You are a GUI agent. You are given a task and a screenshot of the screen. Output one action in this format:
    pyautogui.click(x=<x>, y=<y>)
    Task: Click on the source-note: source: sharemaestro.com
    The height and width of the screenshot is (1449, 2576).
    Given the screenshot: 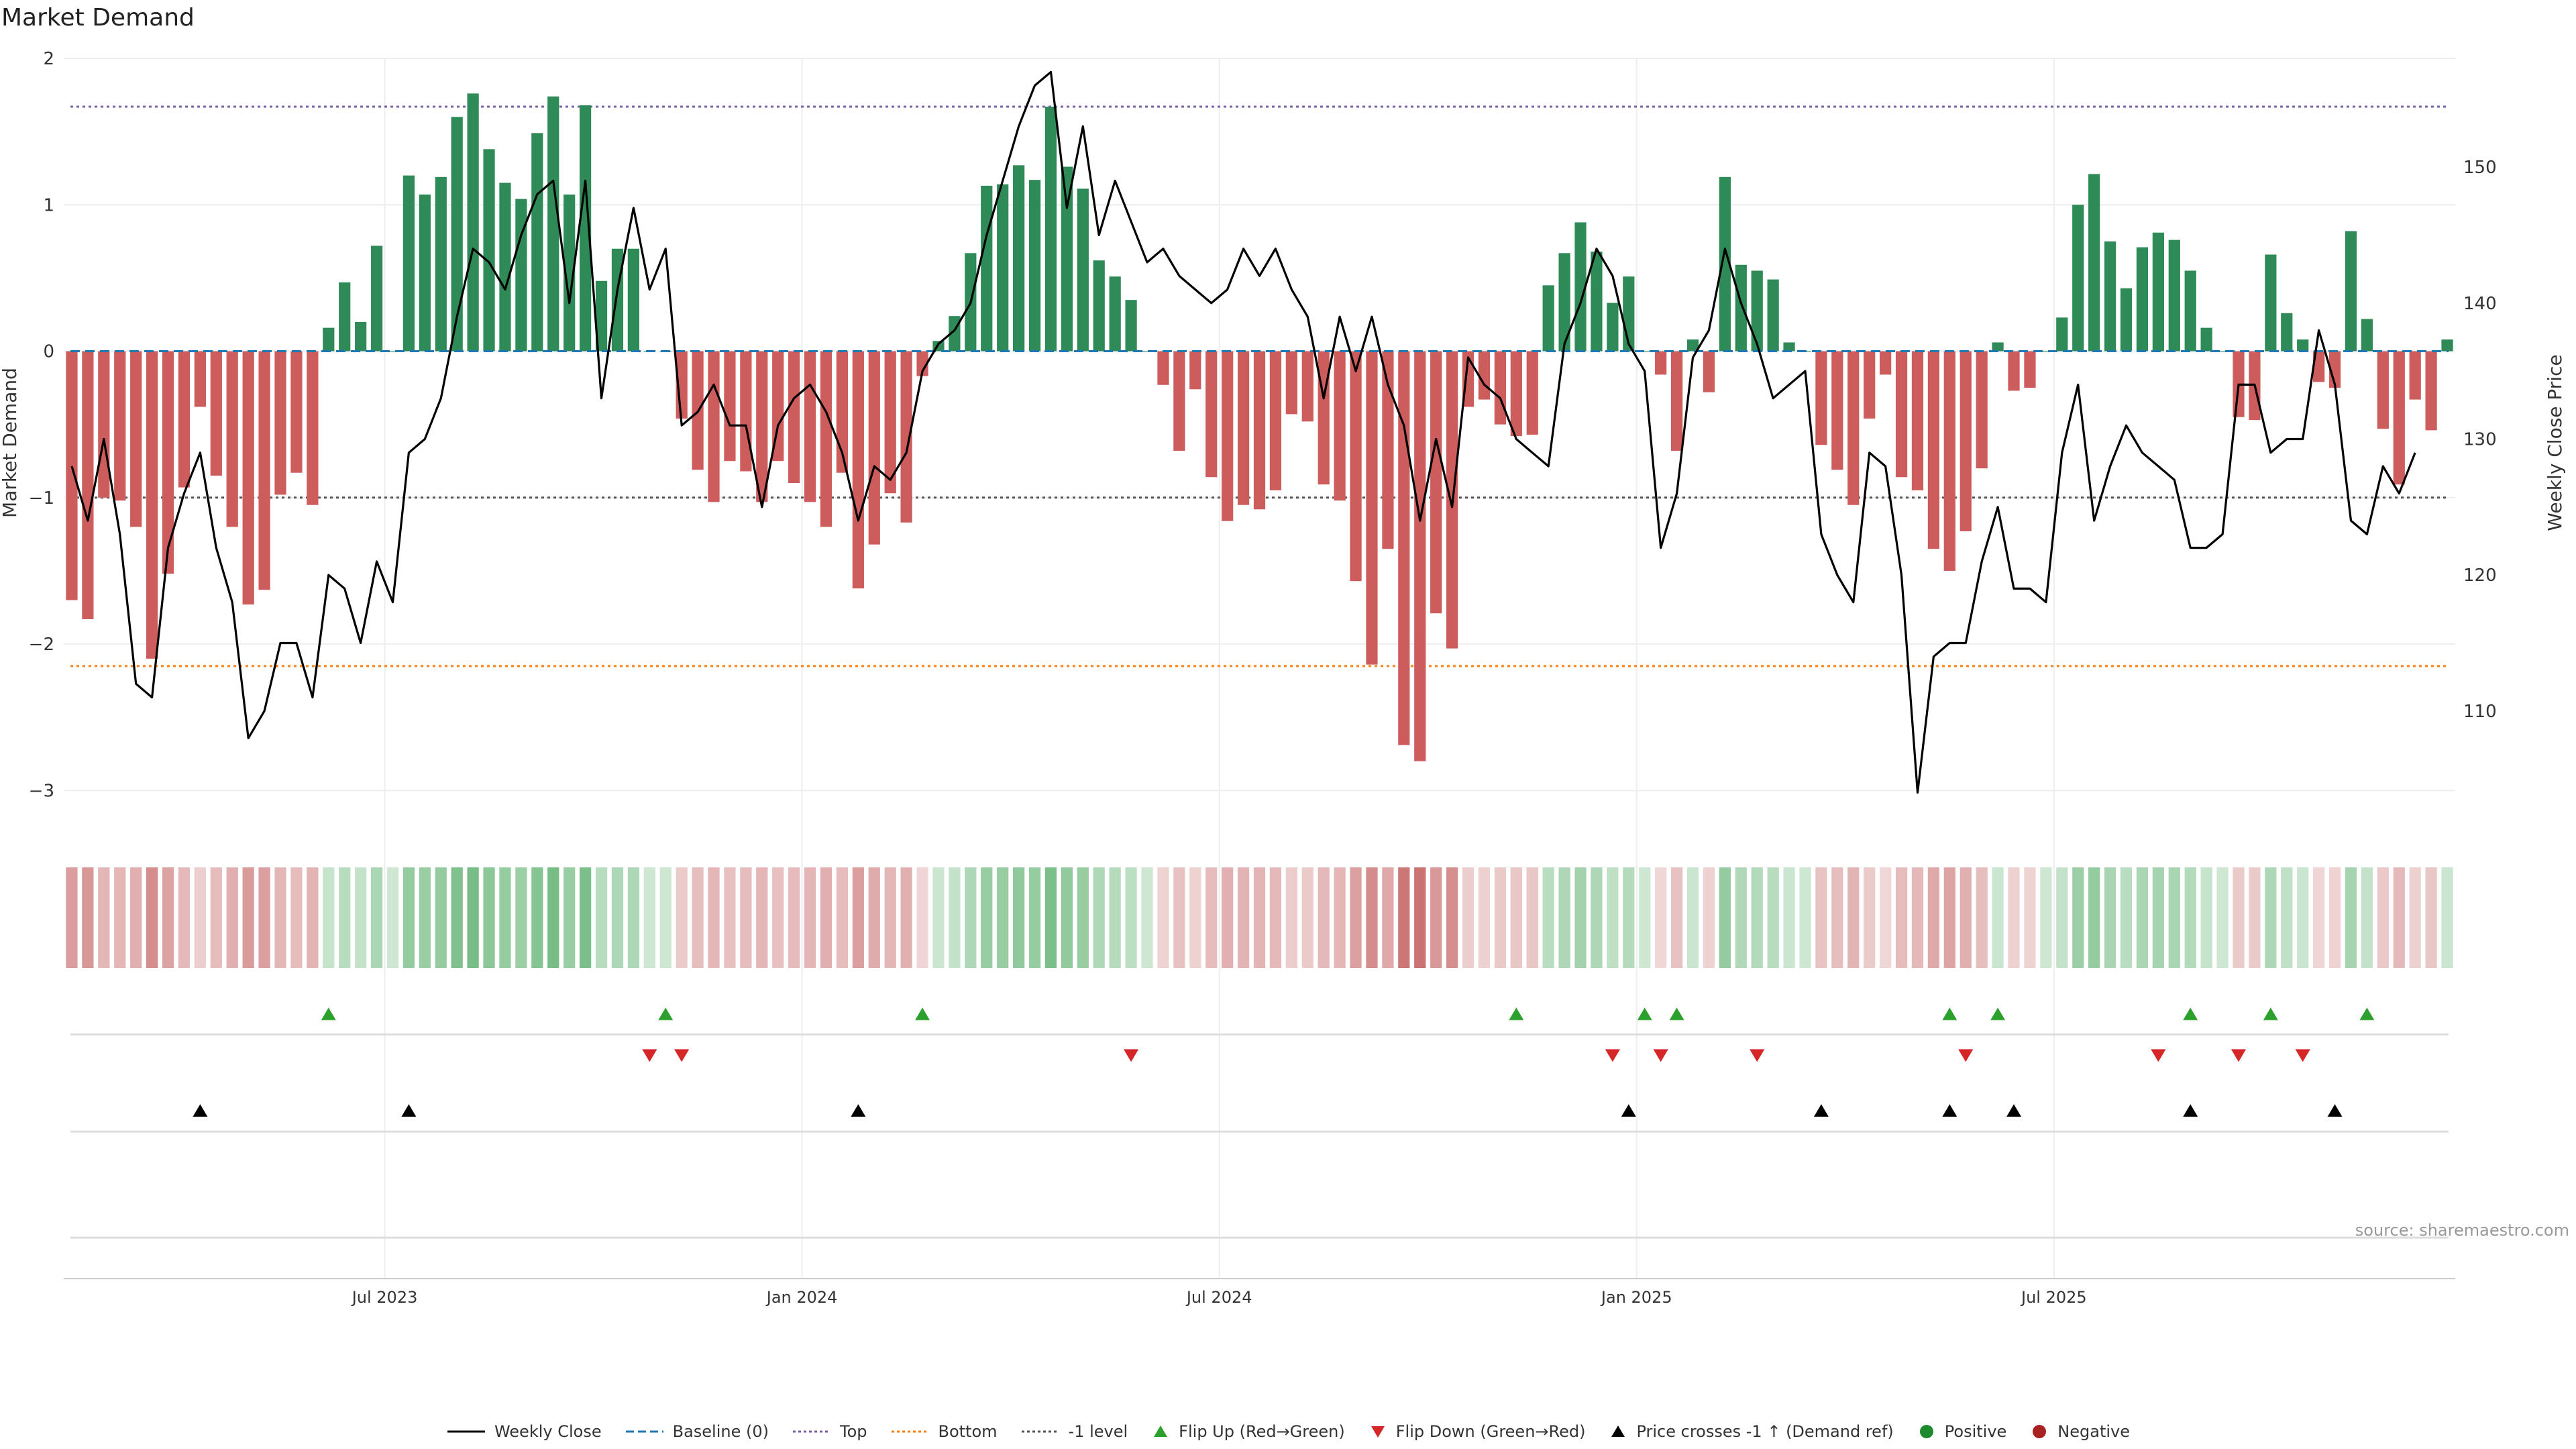 What is the action you would take?
    pyautogui.click(x=2462, y=1230)
    